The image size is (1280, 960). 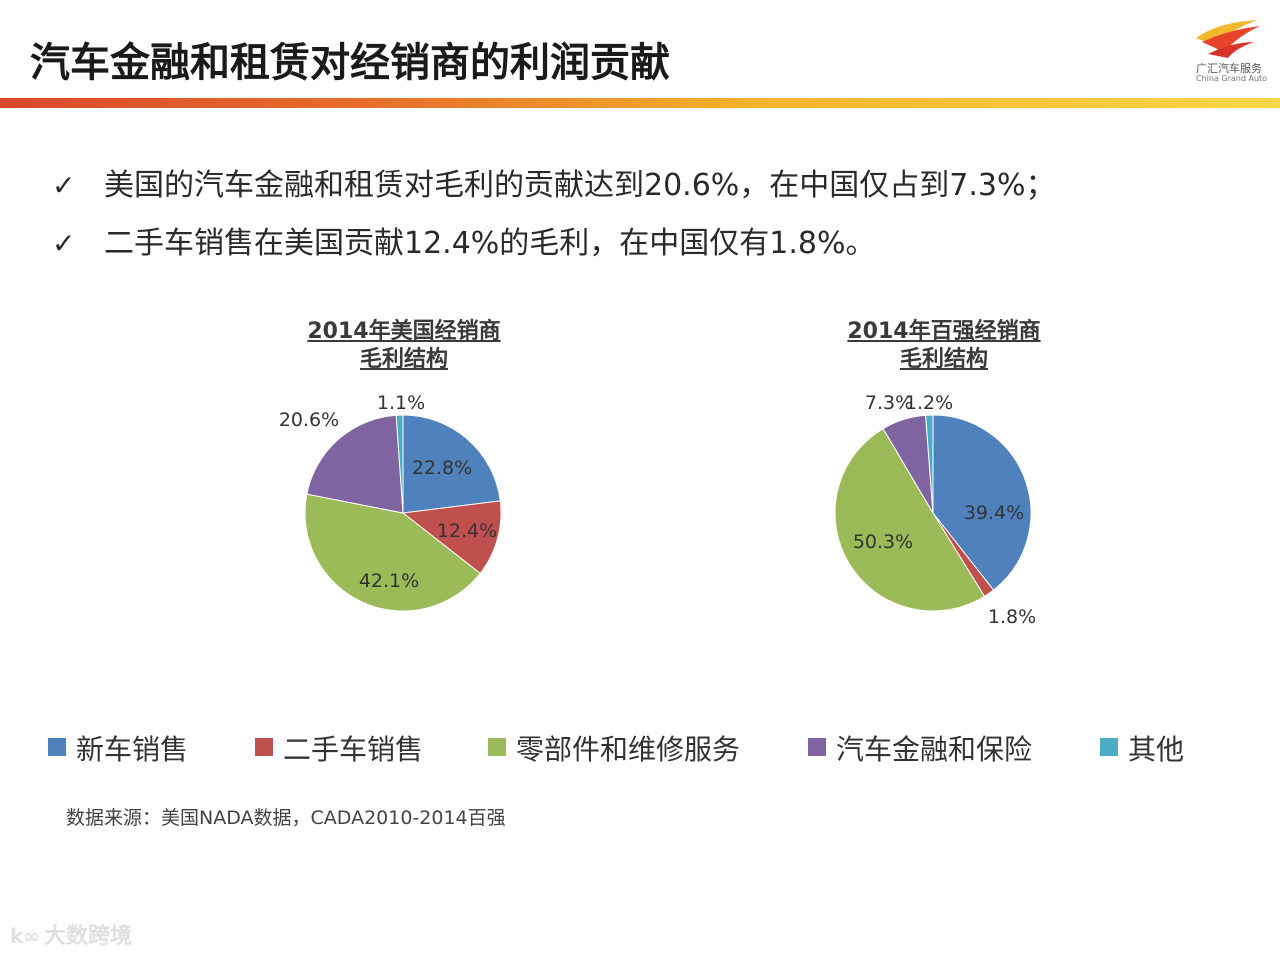 What do you see at coordinates (934, 749) in the screenshot?
I see `legend-label: 汽车金融和保险` at bounding box center [934, 749].